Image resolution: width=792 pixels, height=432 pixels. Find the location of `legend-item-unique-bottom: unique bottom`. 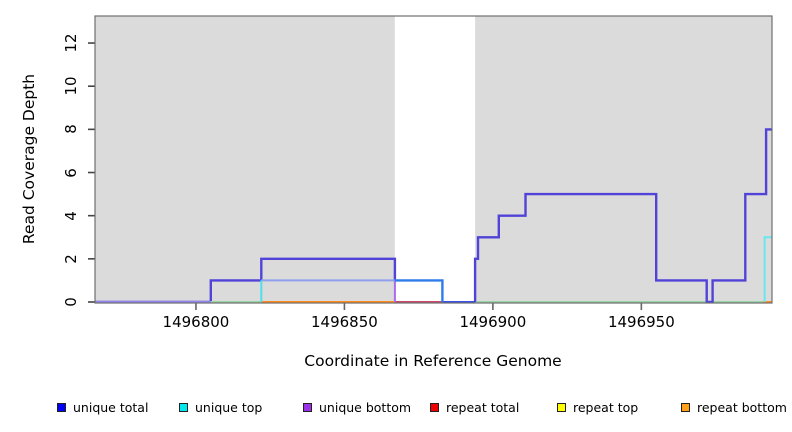

legend-item-unique-bottom: unique bottom is located at coordinates (357, 407).